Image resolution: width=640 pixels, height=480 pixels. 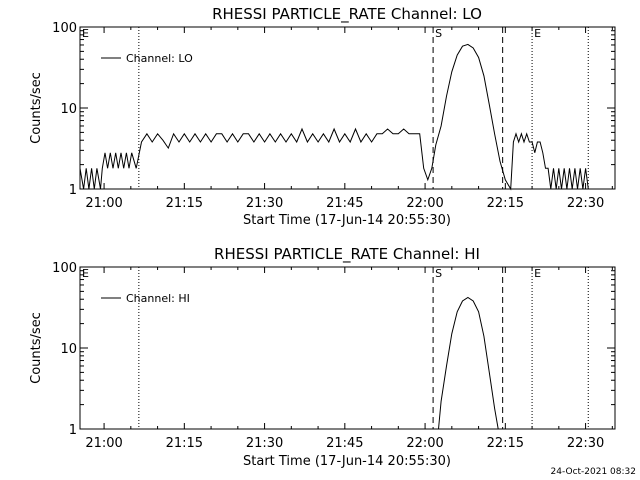 I want to click on panel-lo-legend-label: Channel: LO, so click(x=159, y=58).